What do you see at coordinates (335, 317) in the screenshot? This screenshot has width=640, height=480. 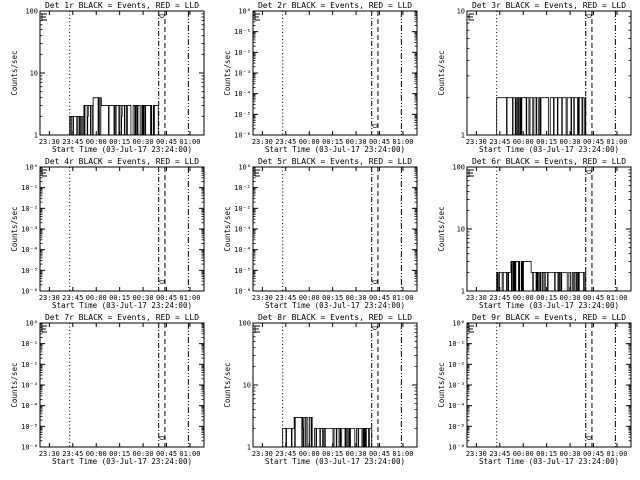 I see `chart-title: Det 8r BLACK = Events, RED = LLD` at bounding box center [335, 317].